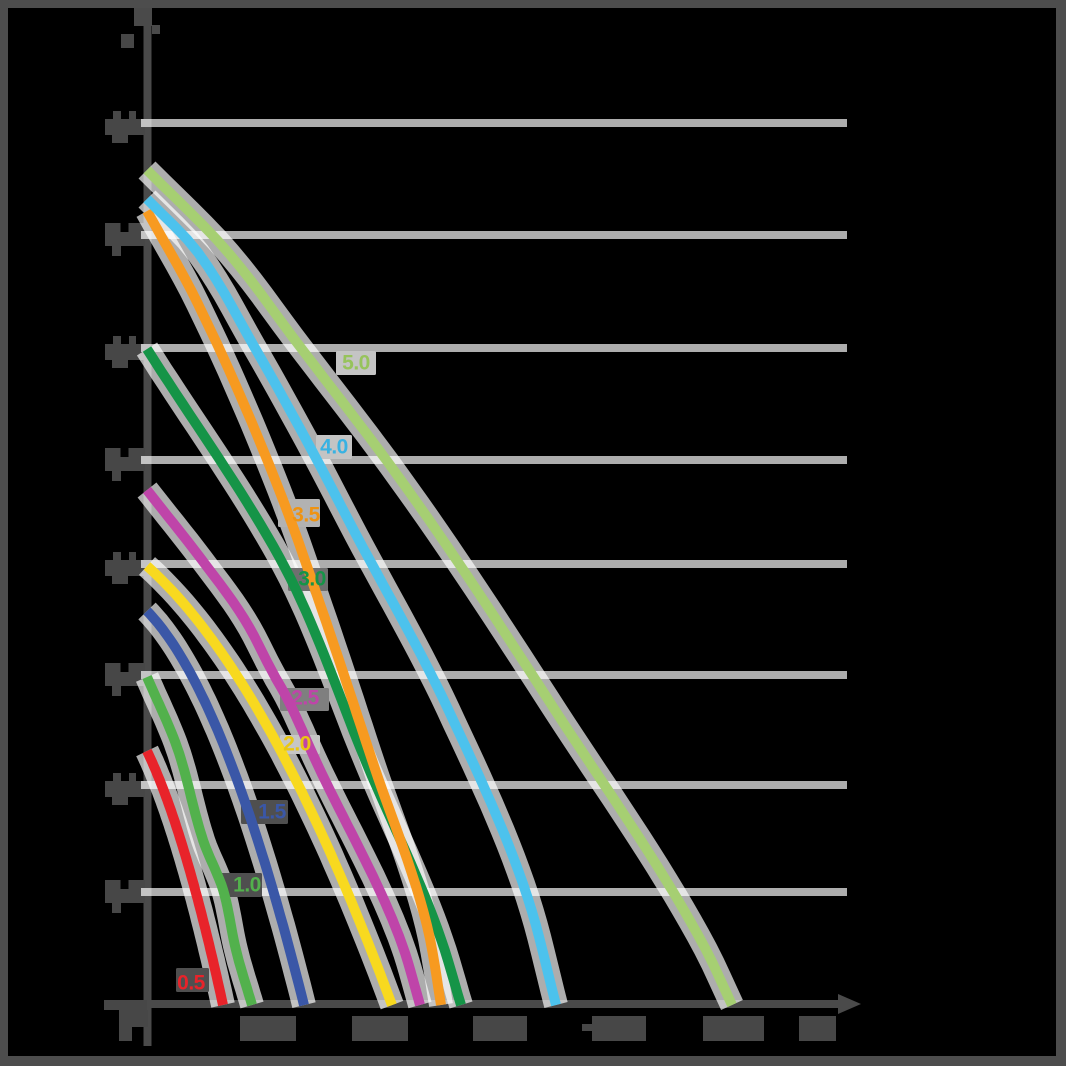 This screenshot has height=1066, width=1066. Describe the element at coordinates (297, 744) in the screenshot. I see `svg-text: 2.0` at that location.